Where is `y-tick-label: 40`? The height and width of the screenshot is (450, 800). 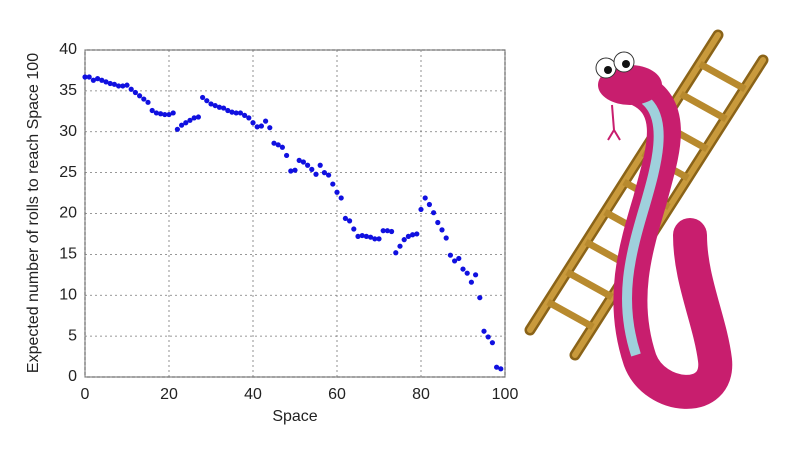
y-tick-label: 40 is located at coordinates (68, 49).